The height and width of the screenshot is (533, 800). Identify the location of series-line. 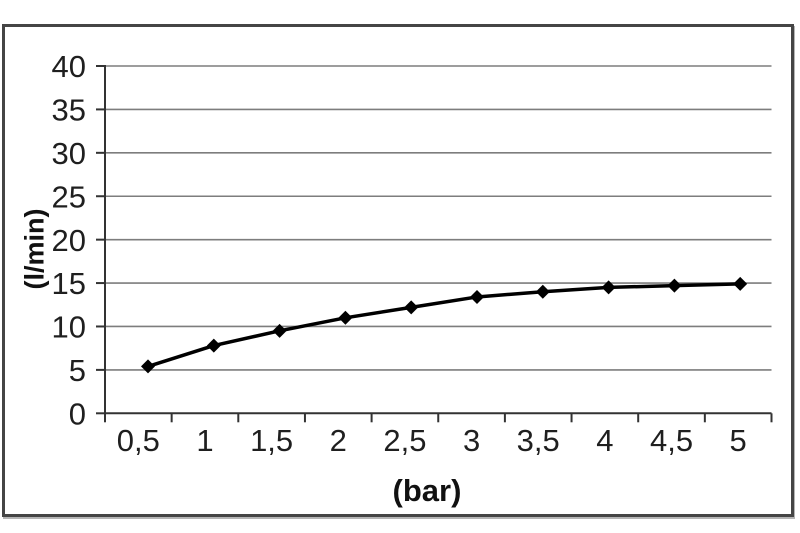
(444, 325).